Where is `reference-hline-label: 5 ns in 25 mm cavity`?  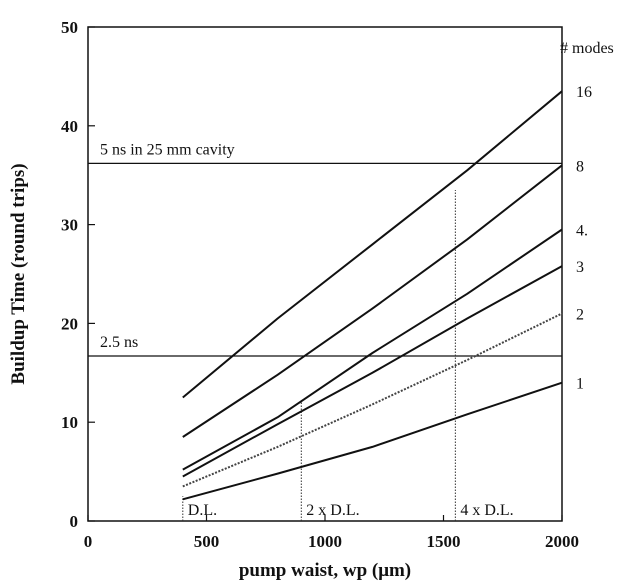
reference-hline-label: 5 ns in 25 mm cavity is located at coordinates (167, 149).